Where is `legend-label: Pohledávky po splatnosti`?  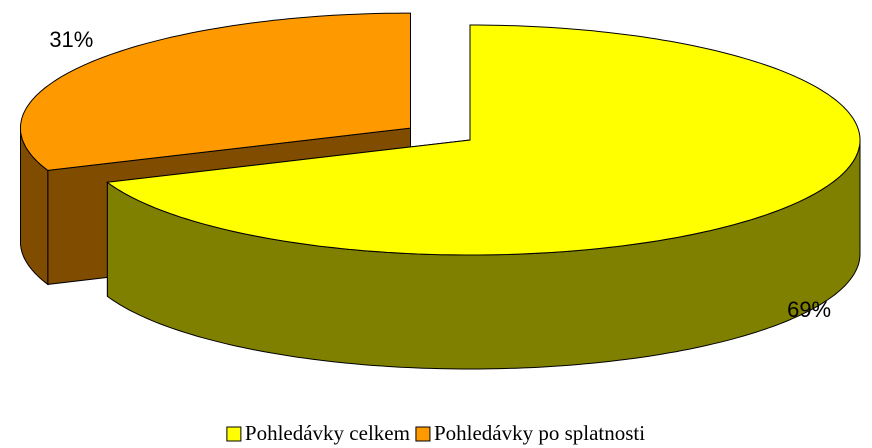 legend-label: Pohledávky po splatnosti is located at coordinates (539, 433).